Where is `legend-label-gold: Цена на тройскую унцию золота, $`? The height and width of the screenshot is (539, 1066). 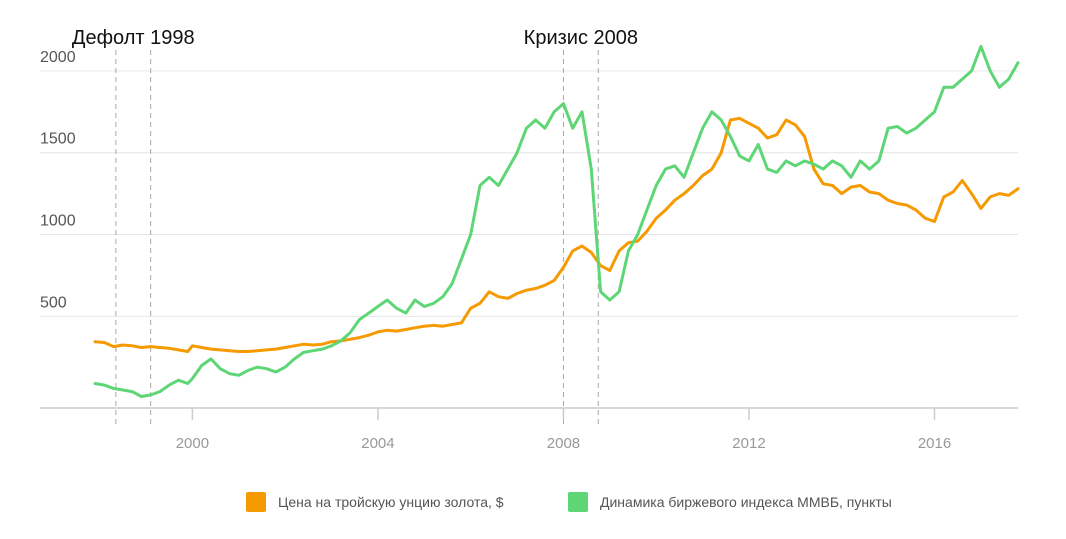 legend-label-gold: Цена на тройскую унцию золота, $ is located at coordinates (391, 502).